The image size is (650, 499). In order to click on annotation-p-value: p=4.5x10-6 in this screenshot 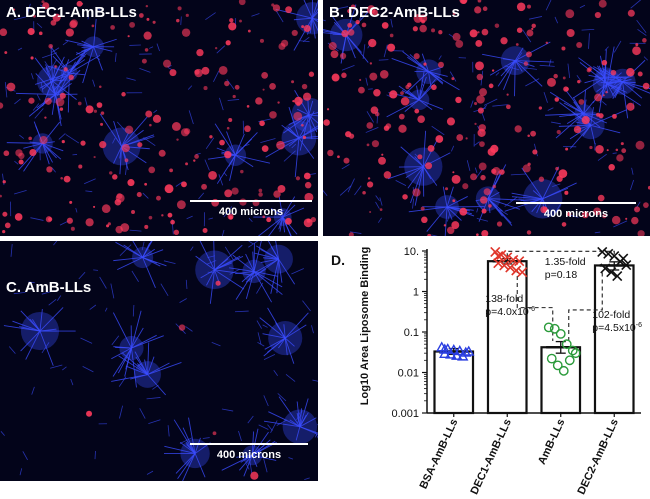, I will do `click(617, 328)`.